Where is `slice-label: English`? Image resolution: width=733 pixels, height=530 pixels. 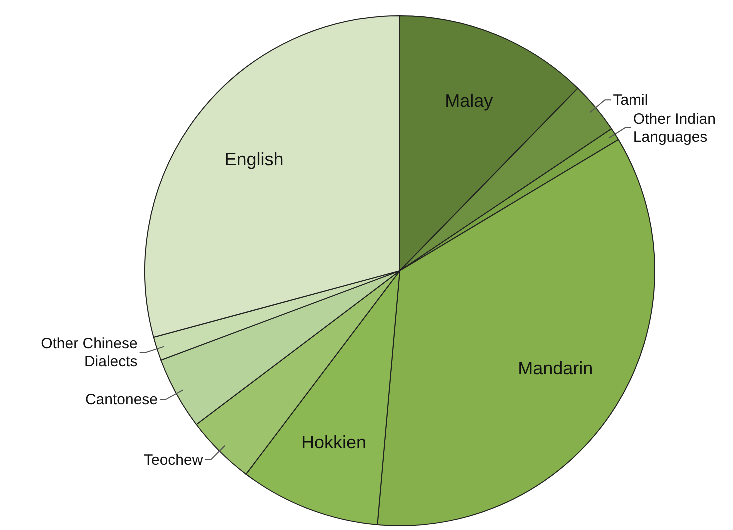
slice-label: English is located at coordinates (254, 159).